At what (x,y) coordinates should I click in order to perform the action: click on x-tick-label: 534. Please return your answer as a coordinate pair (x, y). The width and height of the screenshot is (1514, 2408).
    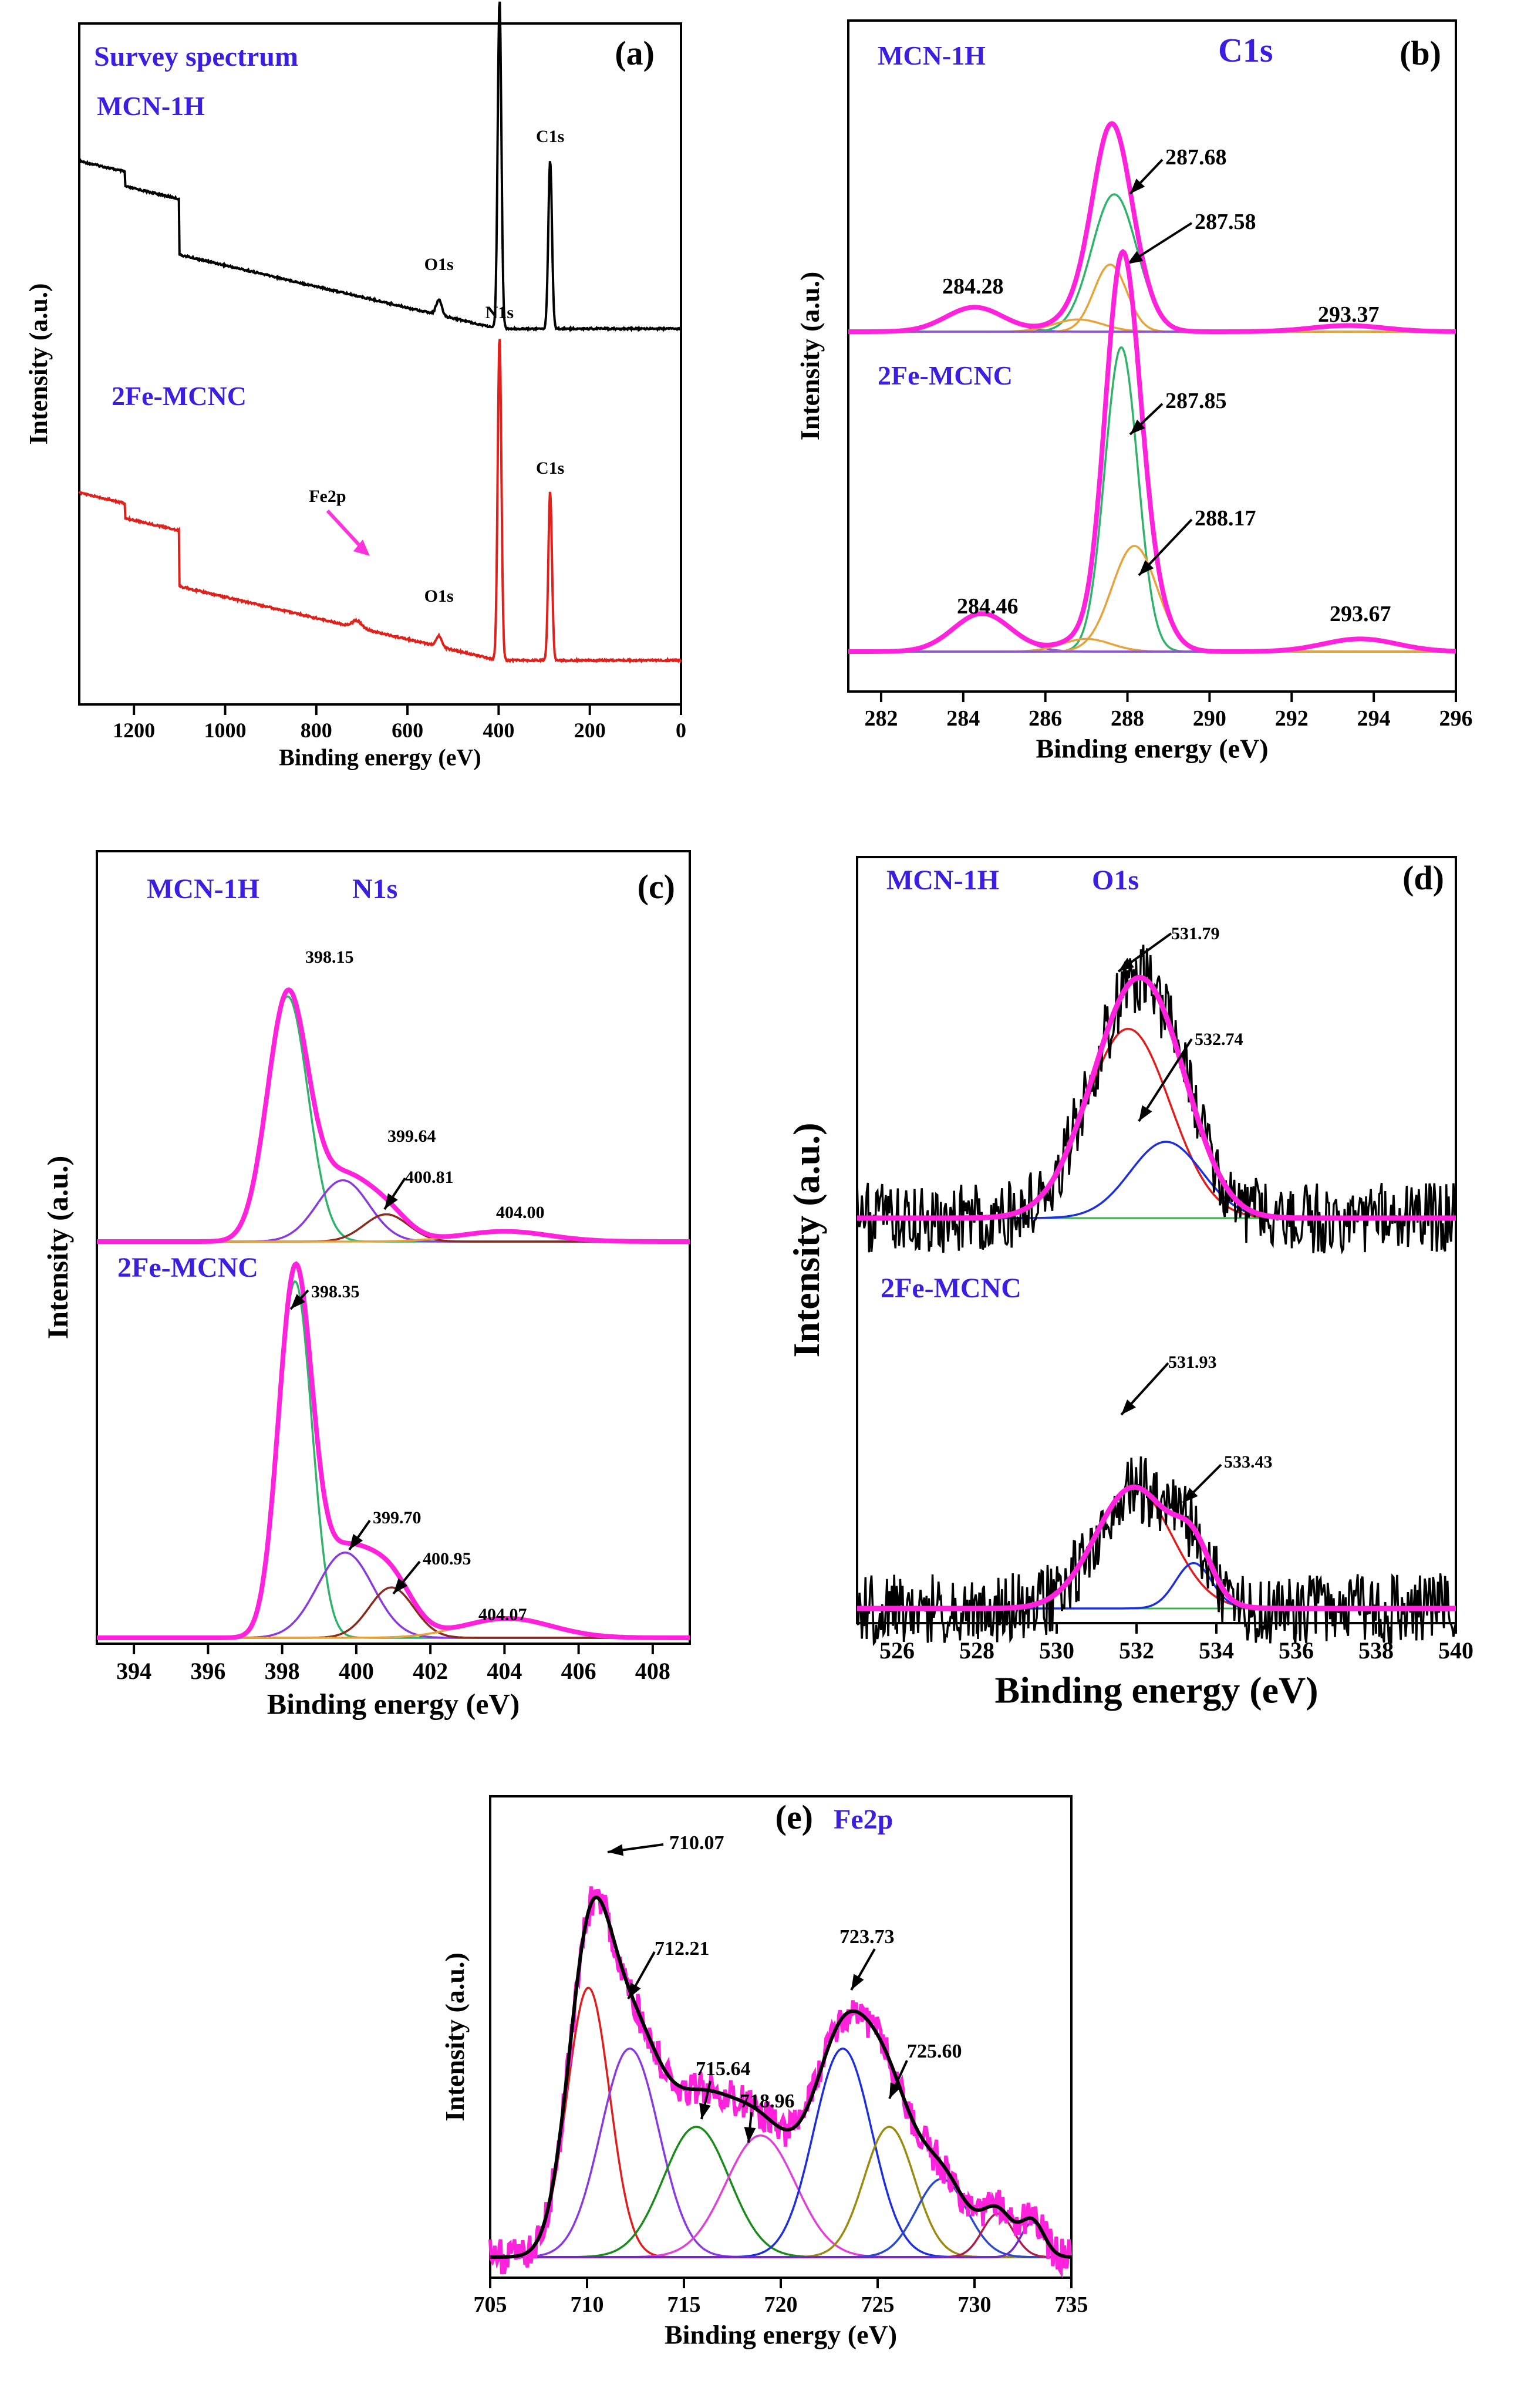
    Looking at the image, I should click on (1216, 1650).